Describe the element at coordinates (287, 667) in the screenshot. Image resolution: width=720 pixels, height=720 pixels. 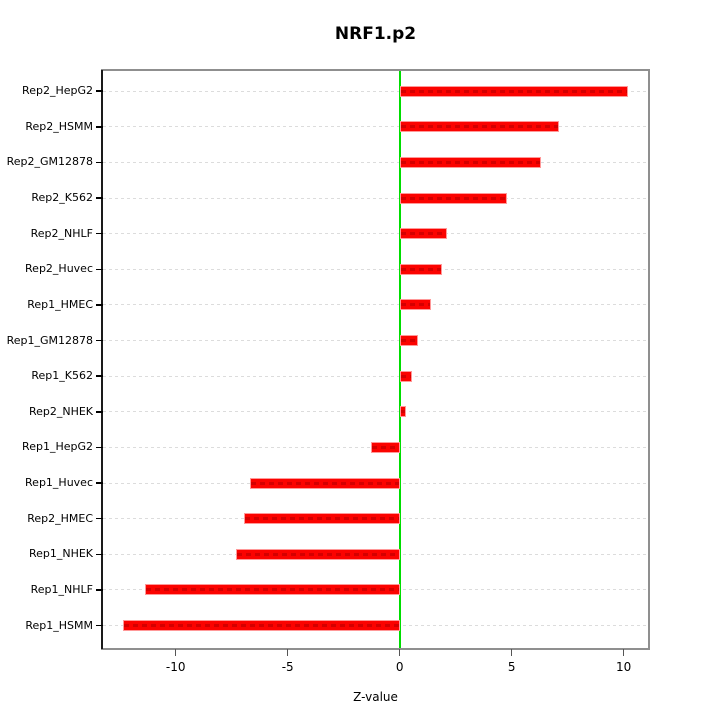
I see `x-tick-label: -5` at that location.